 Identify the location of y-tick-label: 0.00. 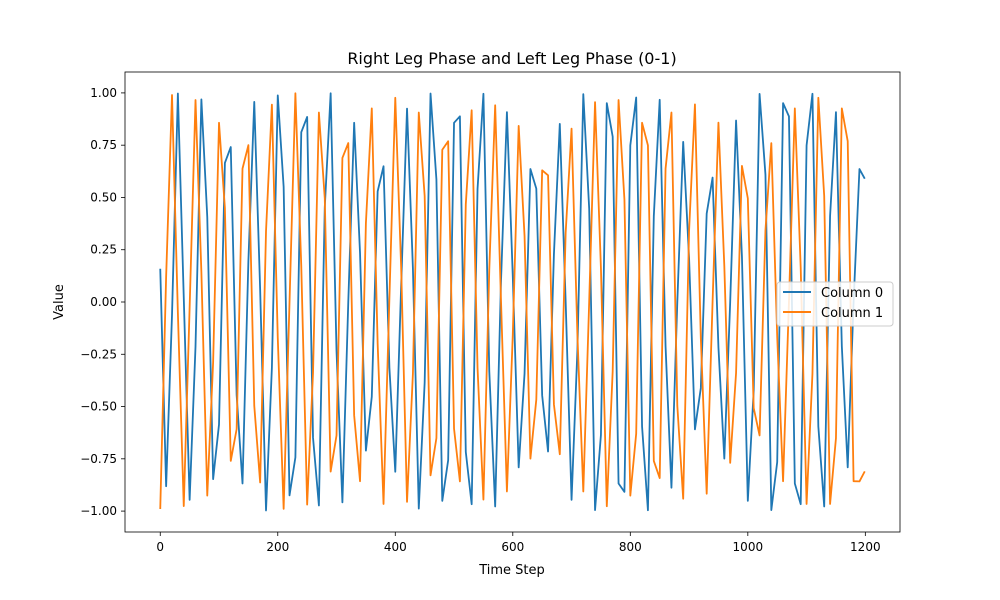
(103, 302).